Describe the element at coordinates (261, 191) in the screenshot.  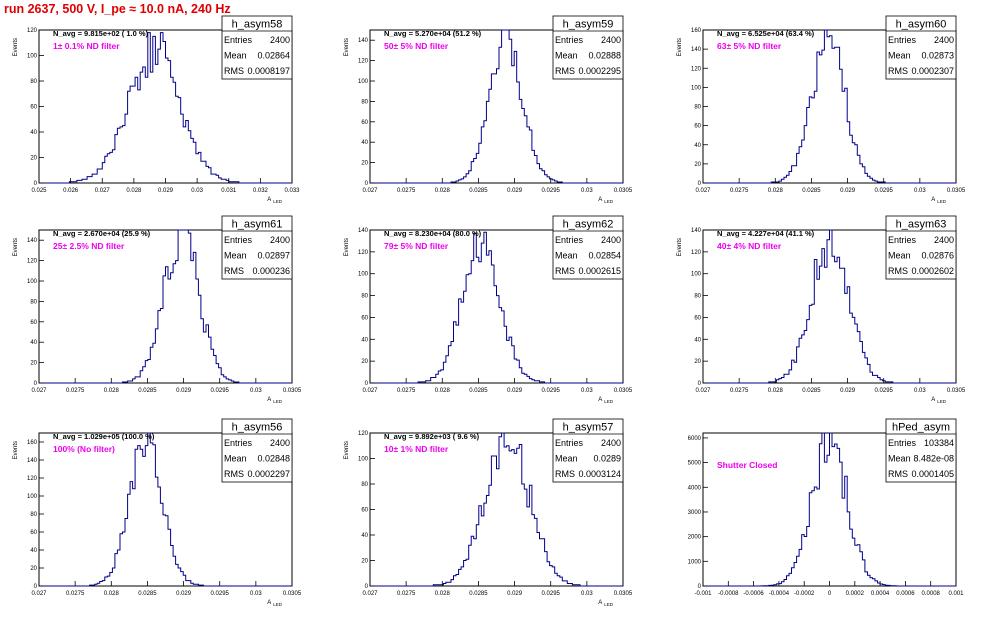
I see `x-tick-label: 0.032` at that location.